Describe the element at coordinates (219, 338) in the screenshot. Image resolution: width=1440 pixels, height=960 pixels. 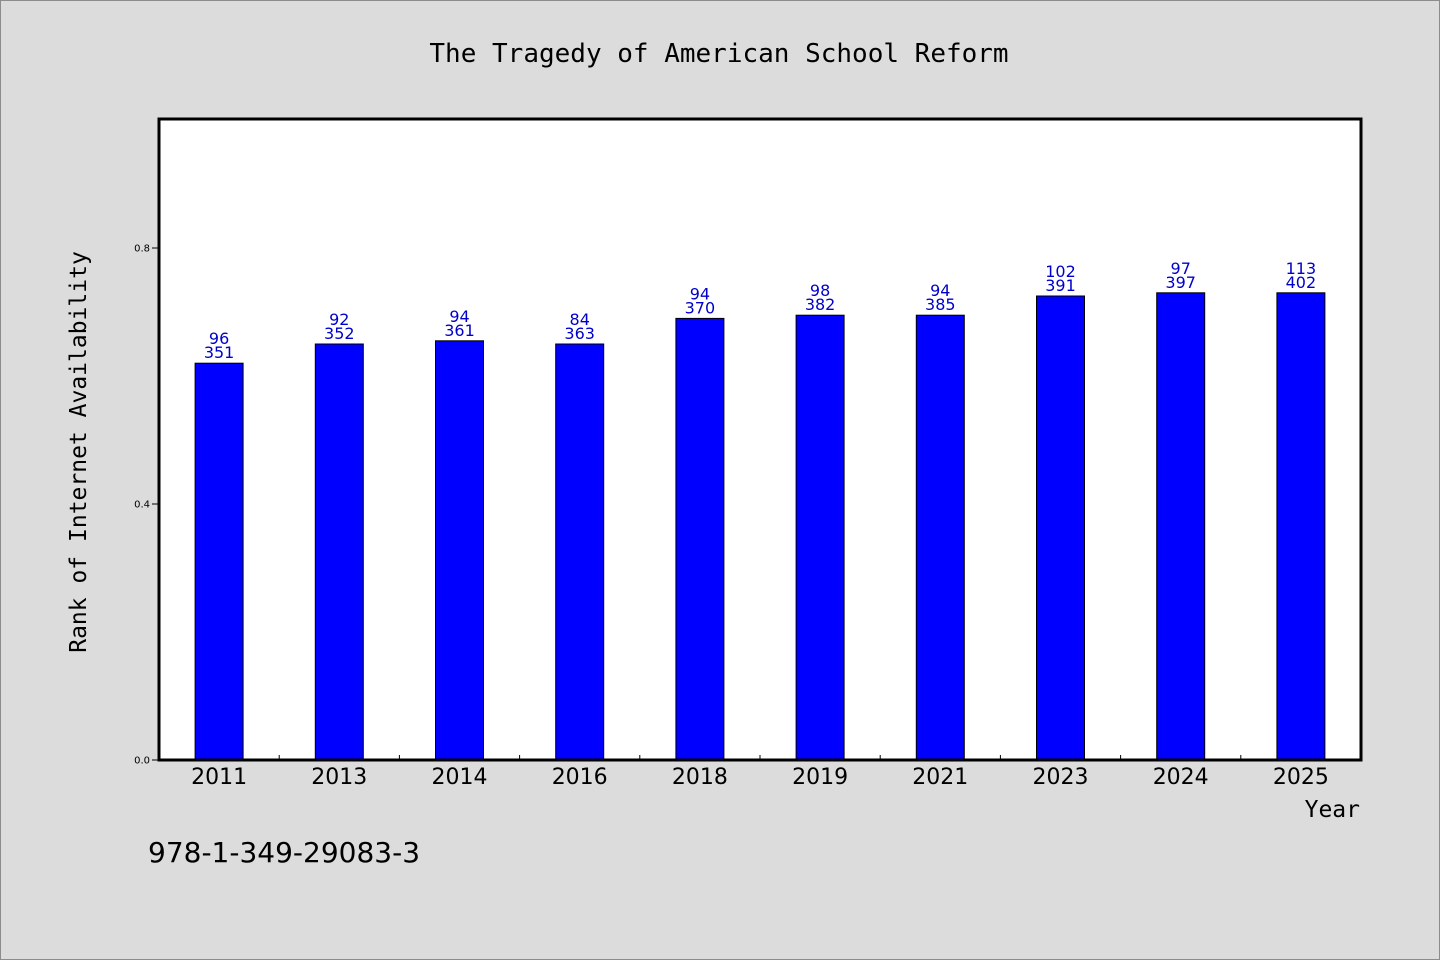
I see `data-label: 96` at that location.